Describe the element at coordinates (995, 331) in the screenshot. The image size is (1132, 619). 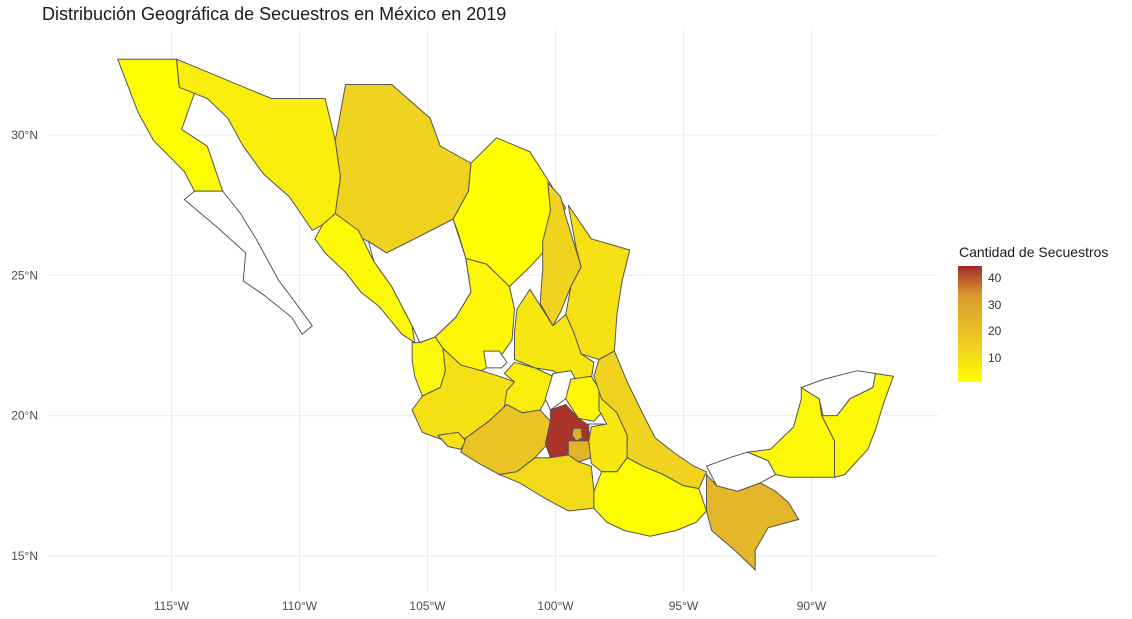
I see `legend-label: 20` at that location.